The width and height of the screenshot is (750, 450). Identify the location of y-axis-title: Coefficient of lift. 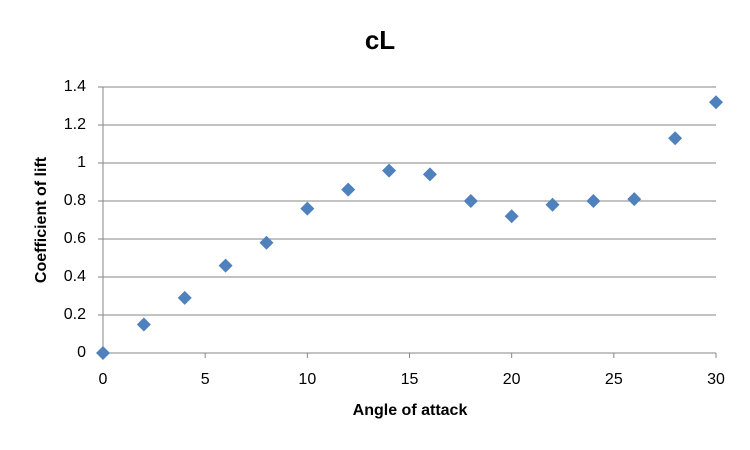
(41, 219).